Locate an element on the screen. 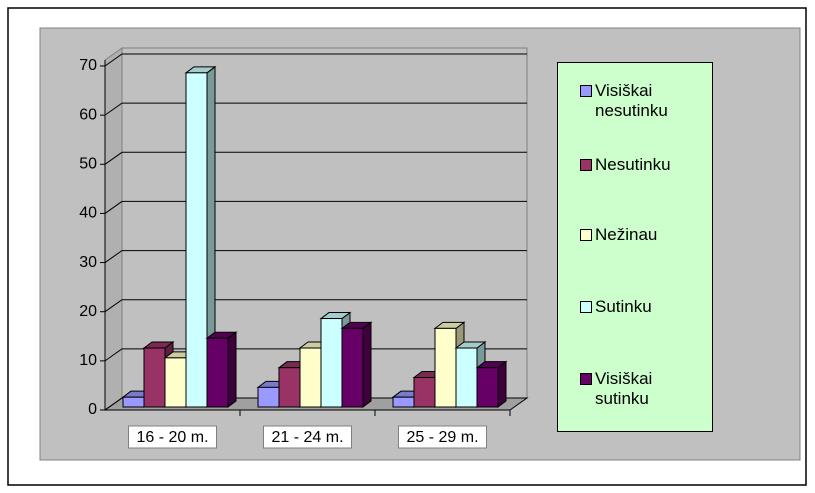  x-tick-label: 21 - 24 m. is located at coordinates (307, 437).